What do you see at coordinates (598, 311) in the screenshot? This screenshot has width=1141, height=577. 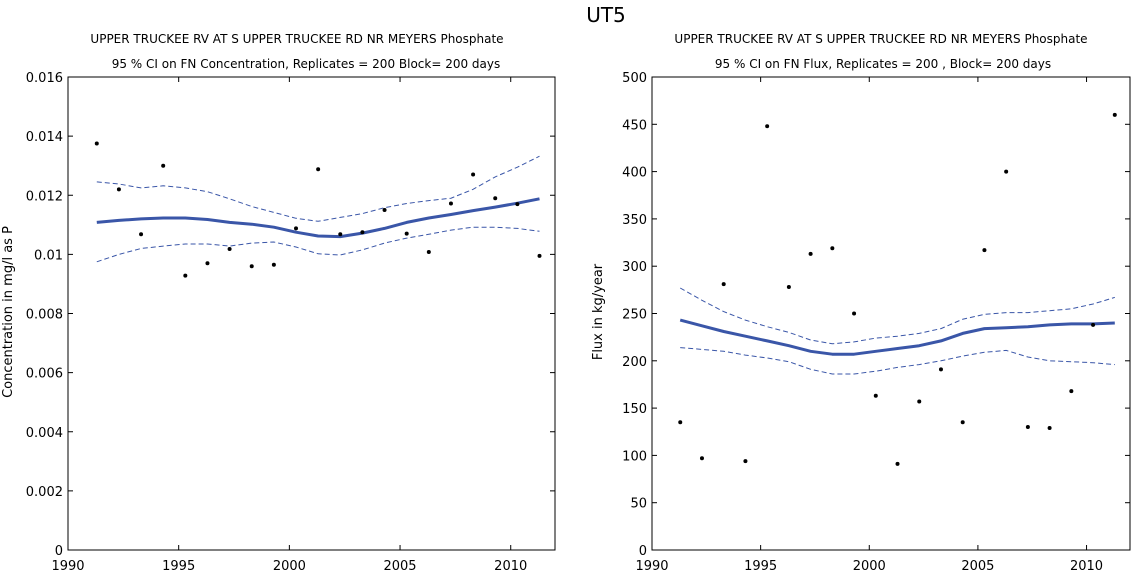 I see `y-axis-label: Flux in kg/year` at bounding box center [598, 311].